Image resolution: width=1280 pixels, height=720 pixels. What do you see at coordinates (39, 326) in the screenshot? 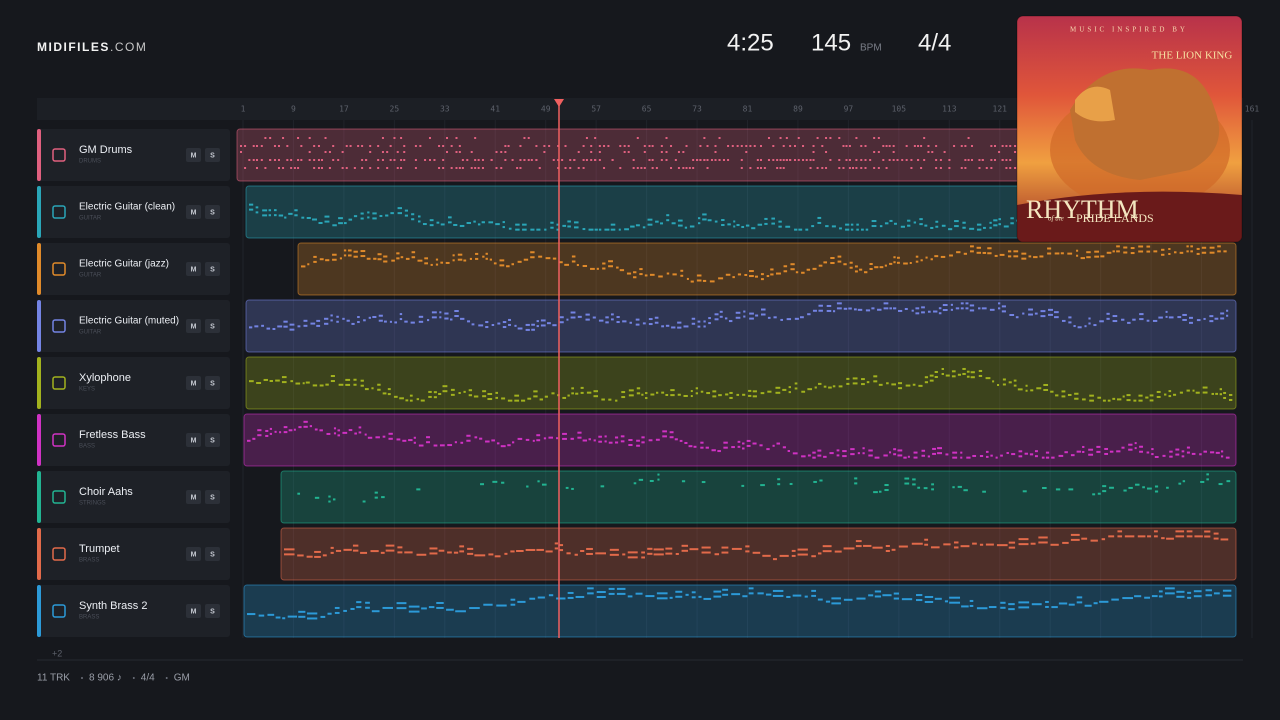
I see `track-color-strip` at bounding box center [39, 326].